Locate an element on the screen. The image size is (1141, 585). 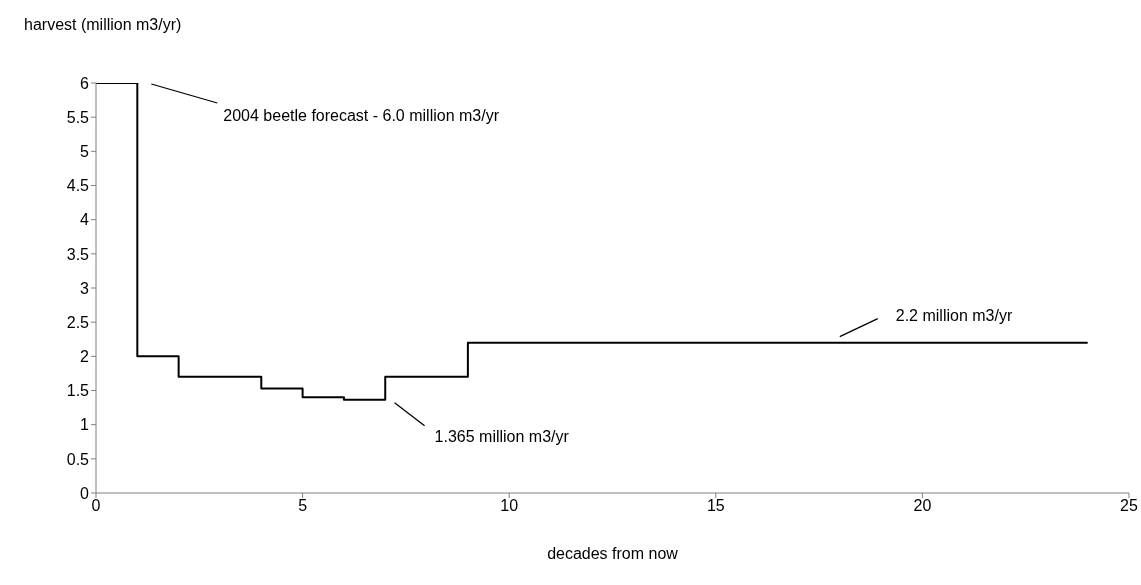
y-tick-label: 1 is located at coordinates (85, 425).